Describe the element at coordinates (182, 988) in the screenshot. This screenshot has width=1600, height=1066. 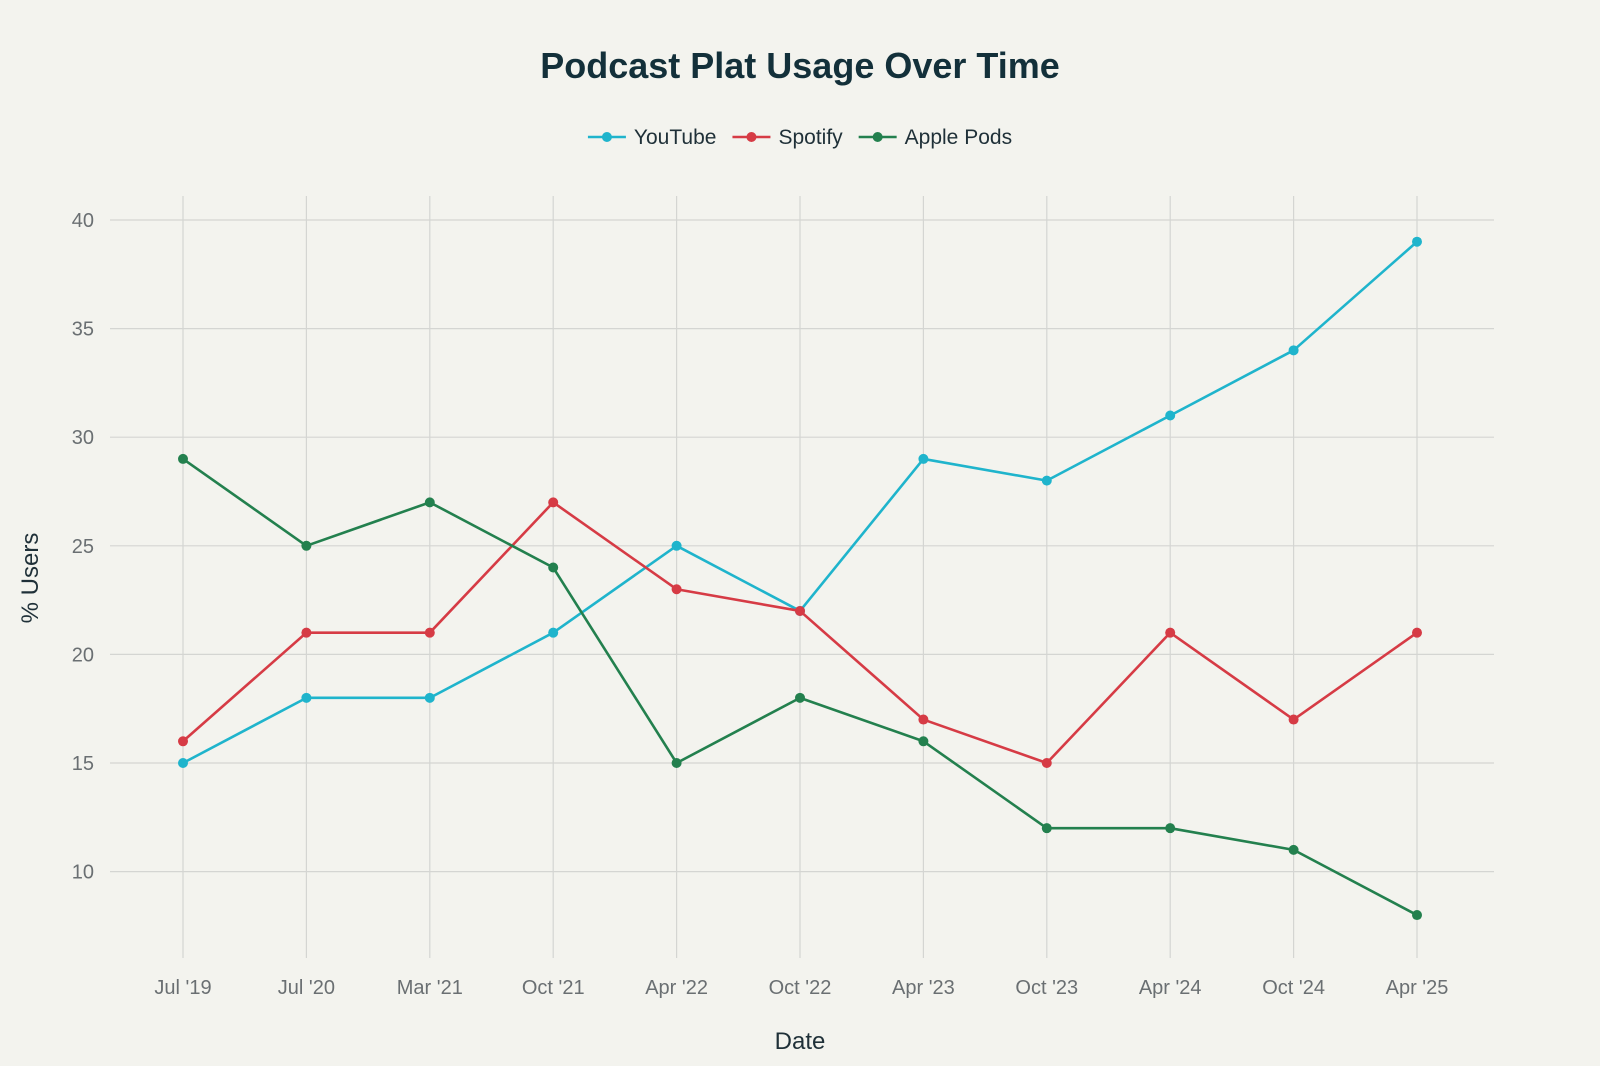
I see `x-tick-label: Jul '19` at that location.